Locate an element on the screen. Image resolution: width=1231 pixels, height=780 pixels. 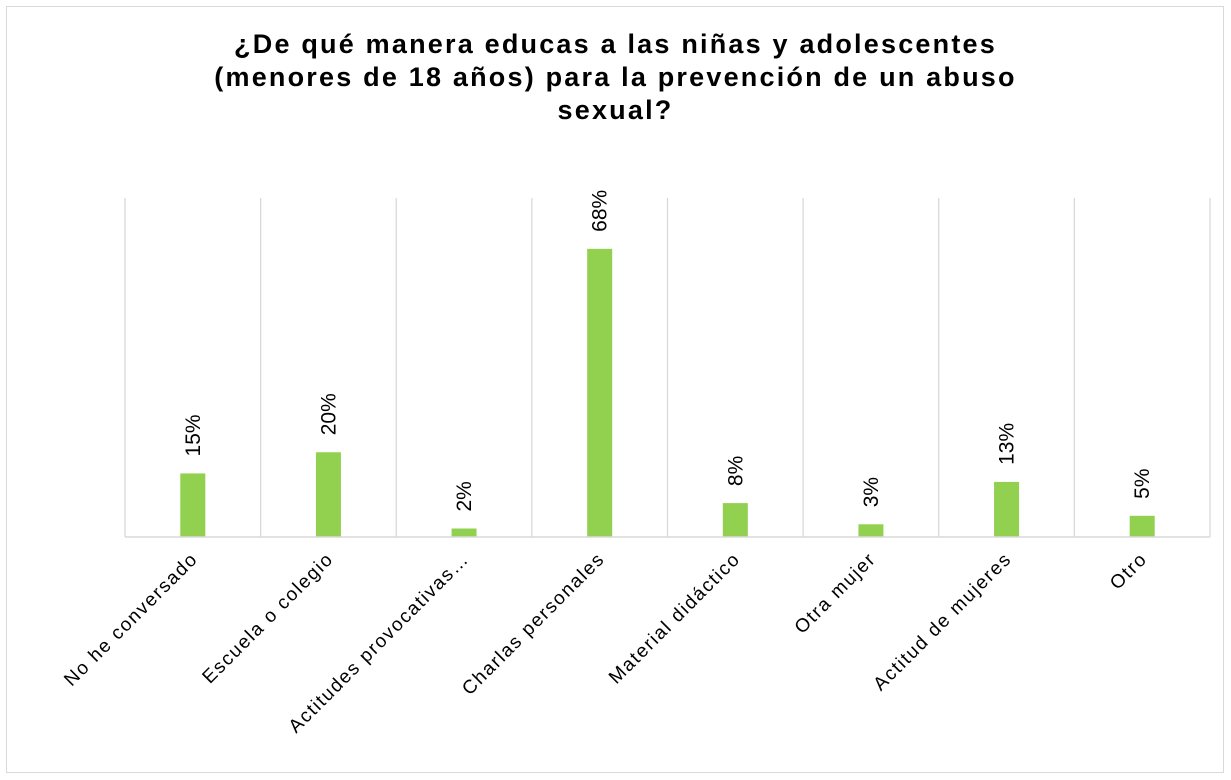
data-label: 8% is located at coordinates (735, 471).